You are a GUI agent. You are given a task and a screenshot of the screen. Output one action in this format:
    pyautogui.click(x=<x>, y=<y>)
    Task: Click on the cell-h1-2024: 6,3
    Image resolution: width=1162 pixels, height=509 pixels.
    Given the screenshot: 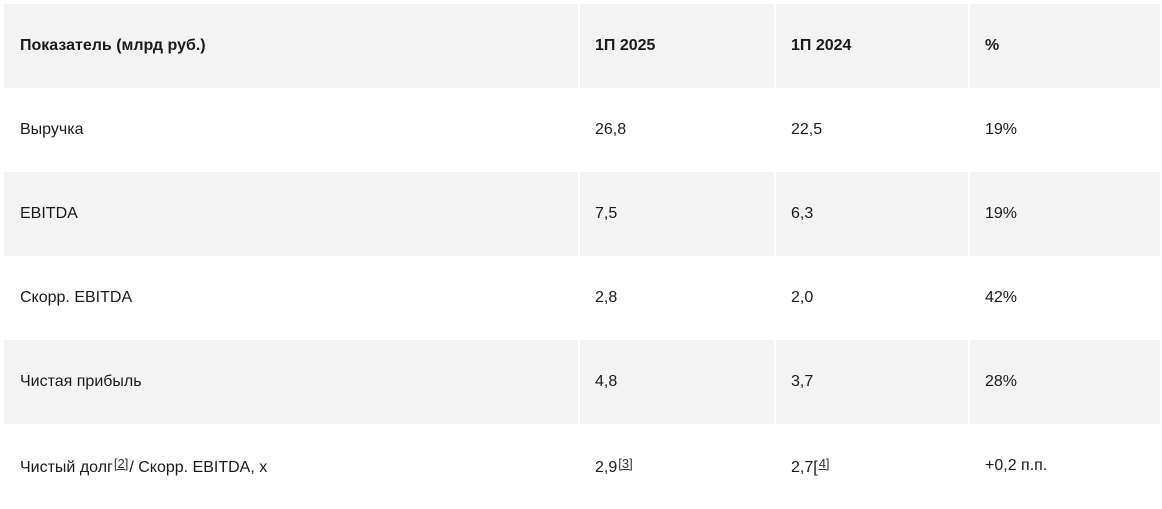 What is the action you would take?
    pyautogui.click(x=873, y=214)
    